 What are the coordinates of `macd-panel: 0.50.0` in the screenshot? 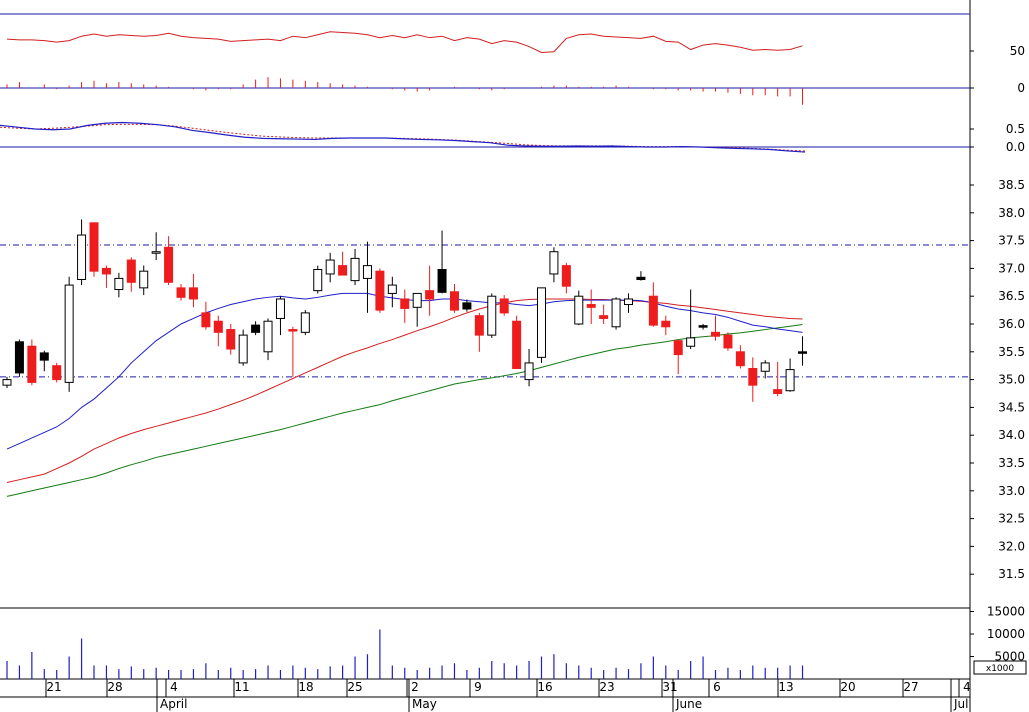 It's located at (512, 137).